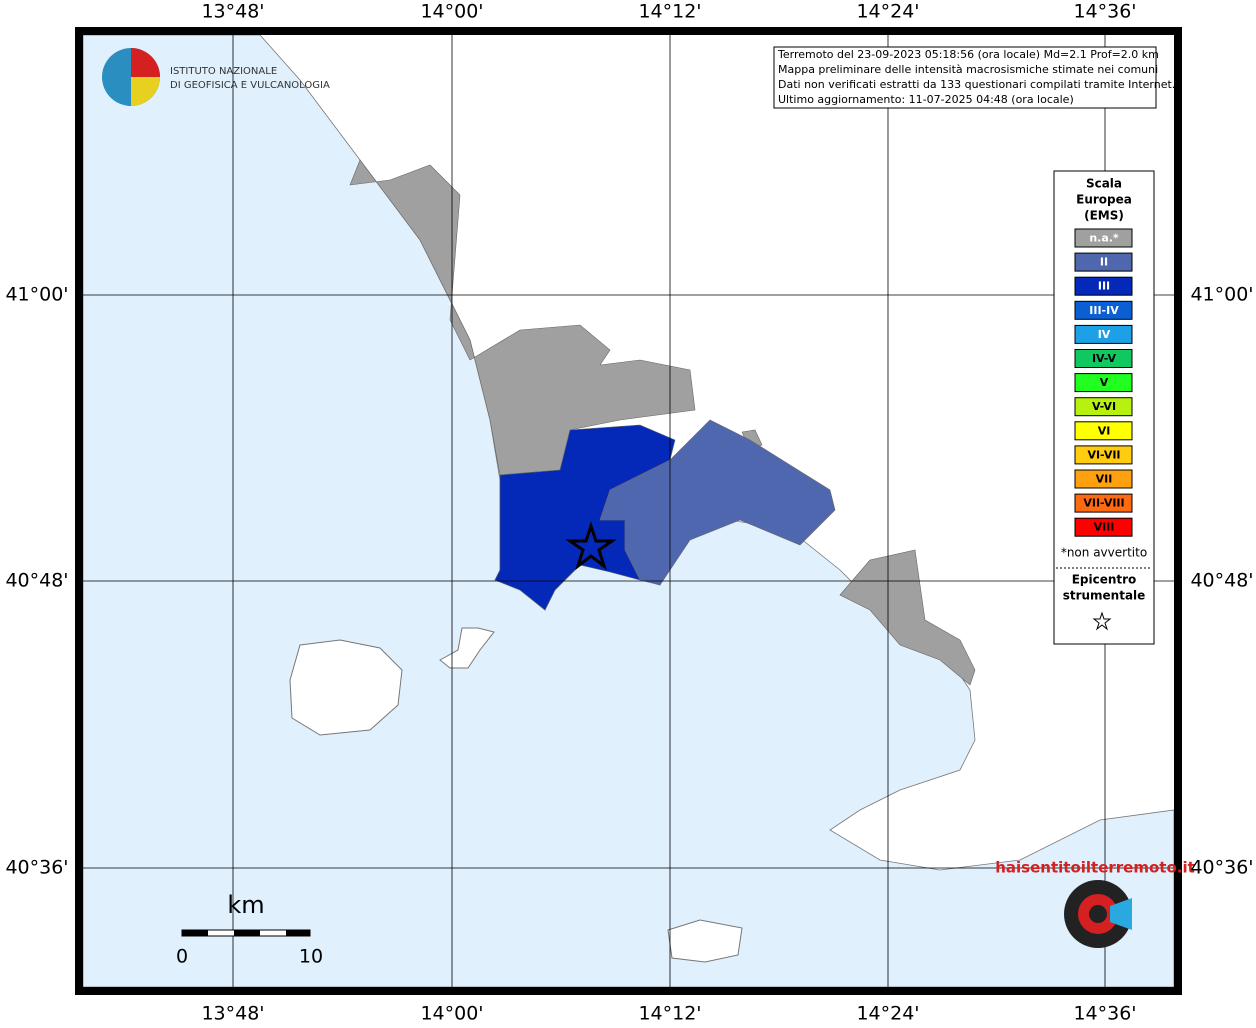 Image resolution: width=1256 pixels, height=1028 pixels. Describe the element at coordinates (1104, 200) in the screenshot. I see `legend-title: Europea` at that location.